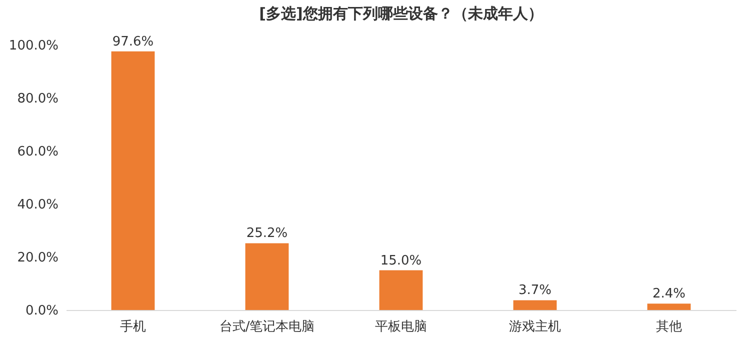  What do you see at coordinates (37, 205) in the screenshot?
I see `y-tick-label: 40.0%` at bounding box center [37, 205].